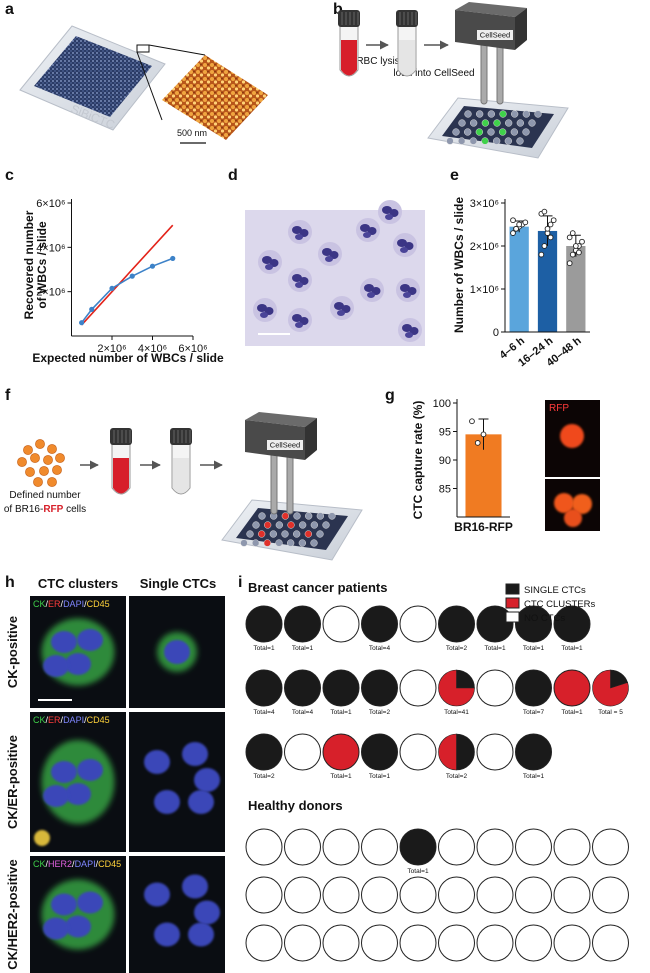  What do you see at coordinates (544, 618) in the screenshot?
I see `legend-label: NO CTCs` at bounding box center [544, 618].